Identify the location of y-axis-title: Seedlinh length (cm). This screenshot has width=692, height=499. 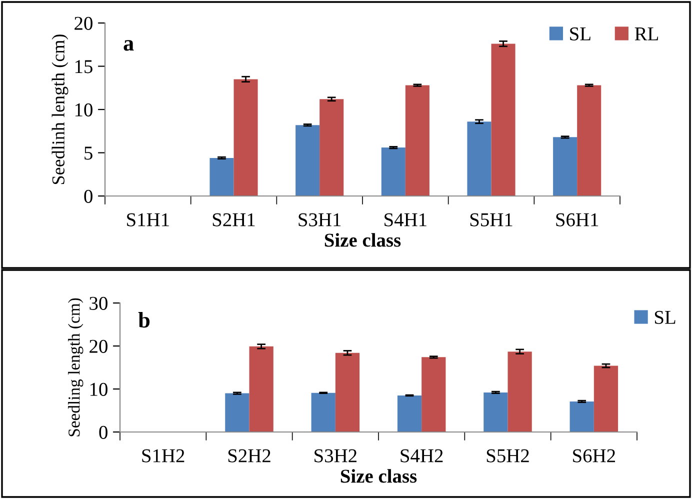
(60, 109).